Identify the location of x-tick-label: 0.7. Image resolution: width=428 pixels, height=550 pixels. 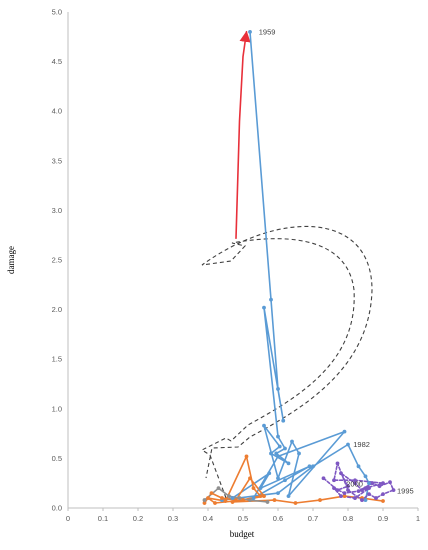
(313, 518).